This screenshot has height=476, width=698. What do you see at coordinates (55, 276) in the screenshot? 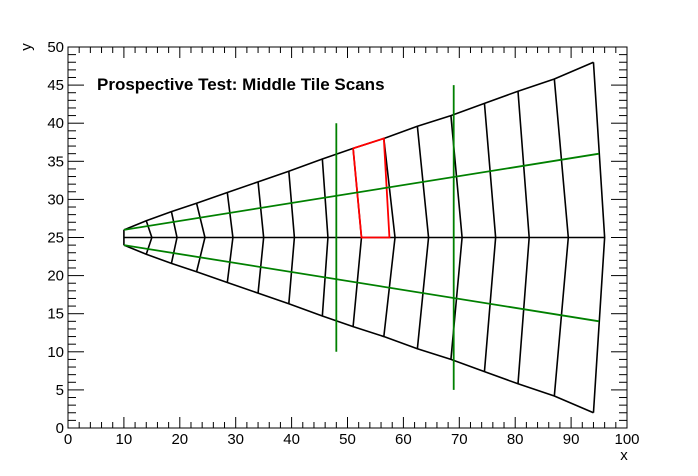
I see `y-tick-label: 20` at bounding box center [55, 276].